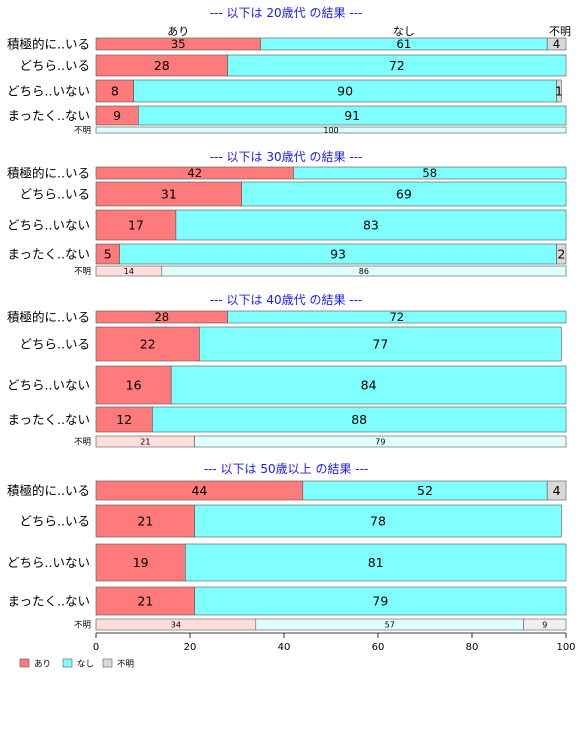  Describe the element at coordinates (472, 647) in the screenshot. I see `x-tick-label: 80` at that location.